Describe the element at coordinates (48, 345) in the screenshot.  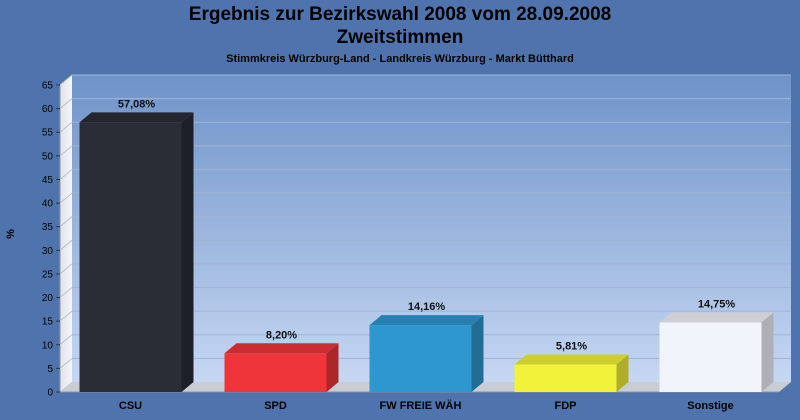
I see `y-tick-label: 10` at that location.